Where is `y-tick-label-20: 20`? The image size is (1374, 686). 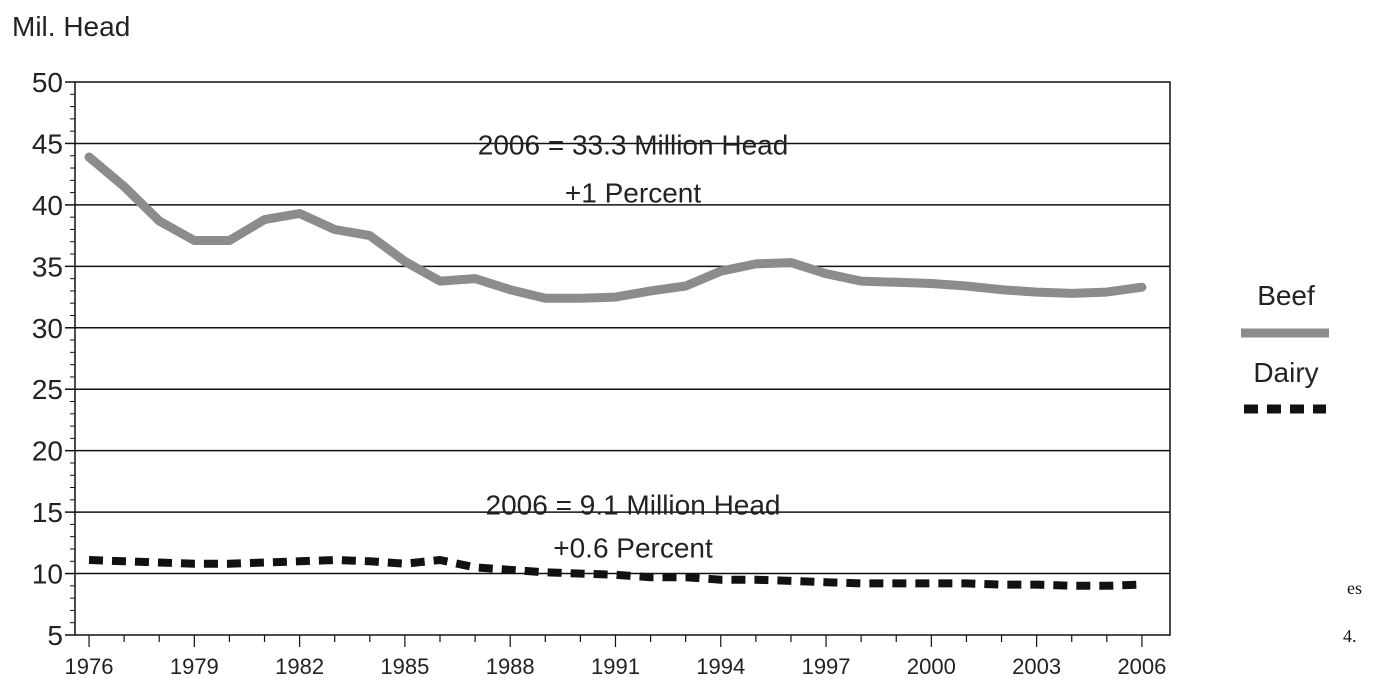
y-tick-label-20: 20 is located at coordinates (47, 451).